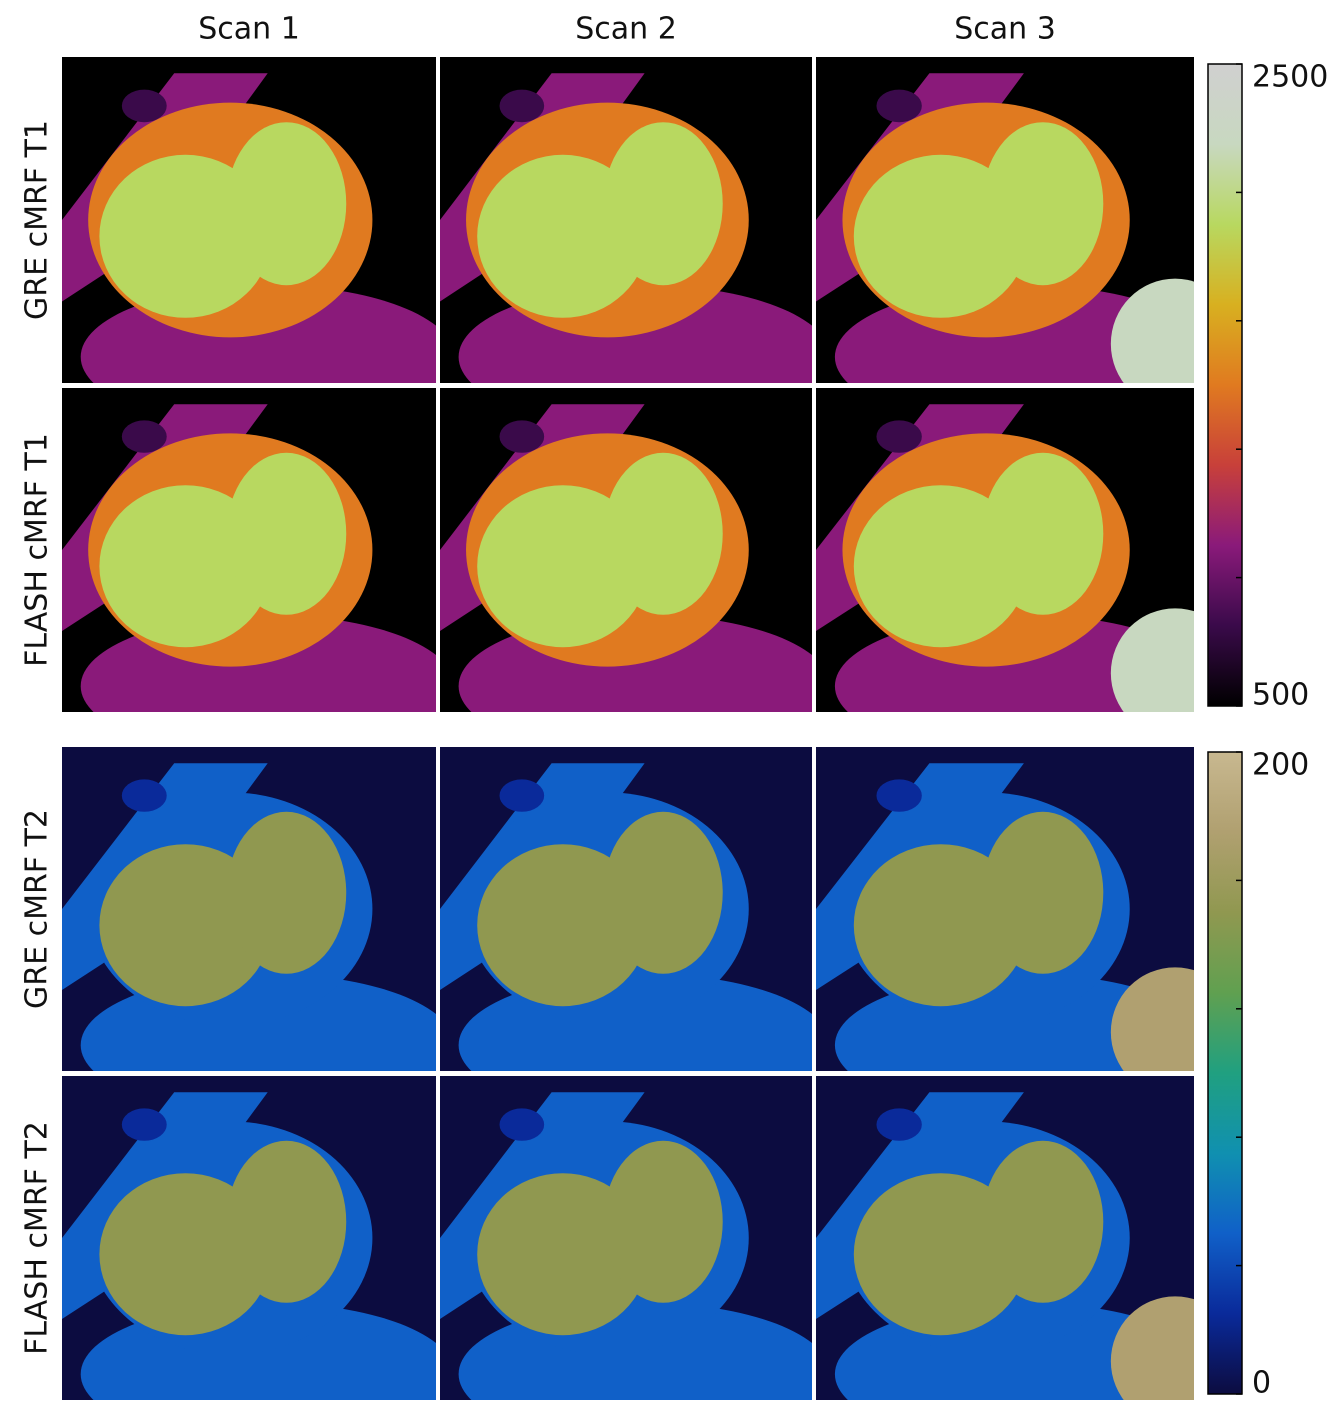 This screenshot has width=1340, height=1411. What do you see at coordinates (249, 29) in the screenshot?
I see `column-header: Scan 1` at bounding box center [249, 29].